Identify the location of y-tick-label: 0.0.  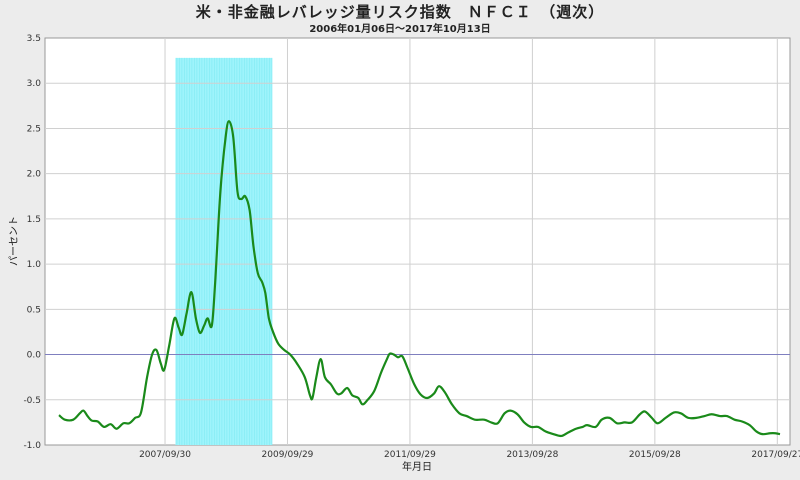
(34, 356).